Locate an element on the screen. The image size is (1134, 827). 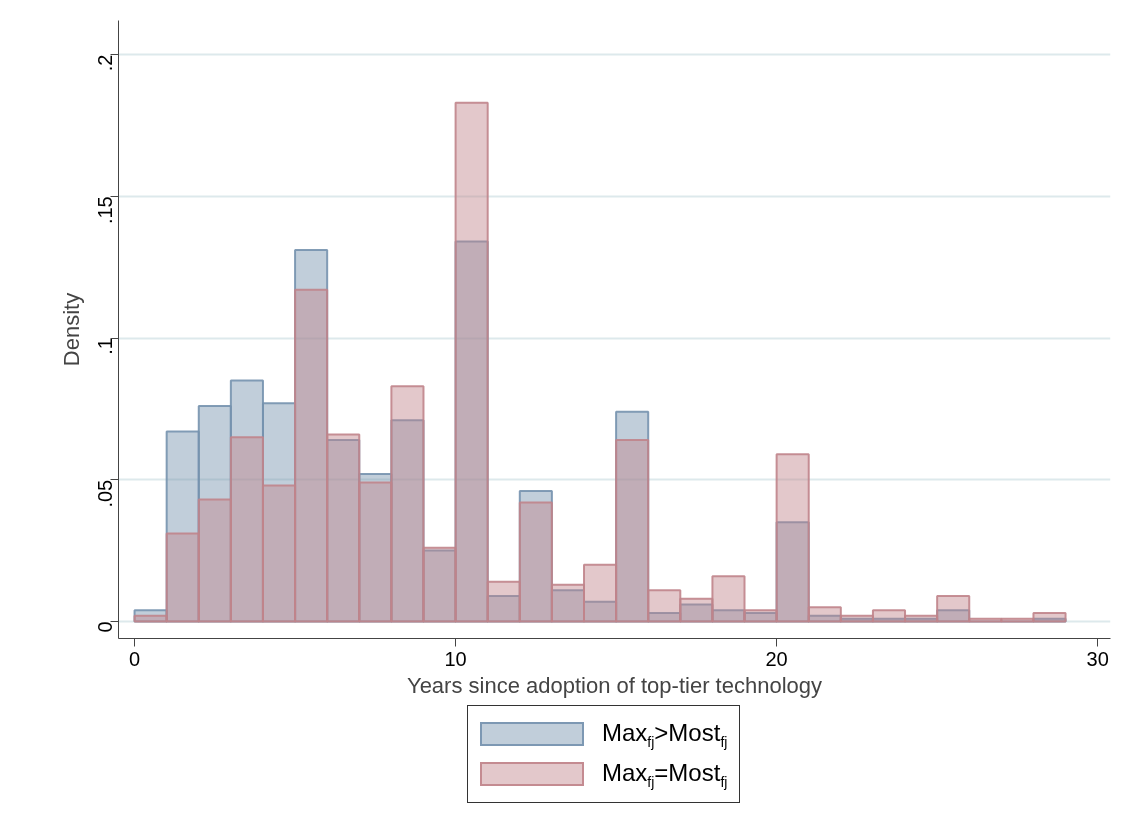
y-tick-label: .2 is located at coordinates (105, 63).